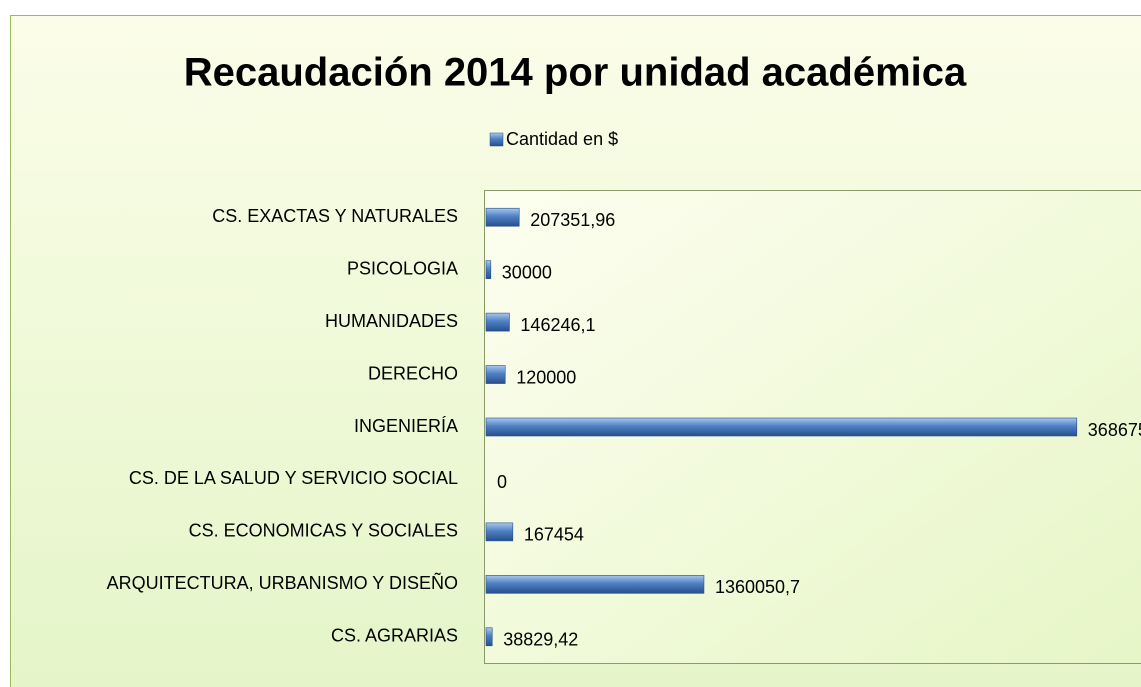 The image size is (1141, 687). I want to click on category-label: DERECHO, so click(413, 373).